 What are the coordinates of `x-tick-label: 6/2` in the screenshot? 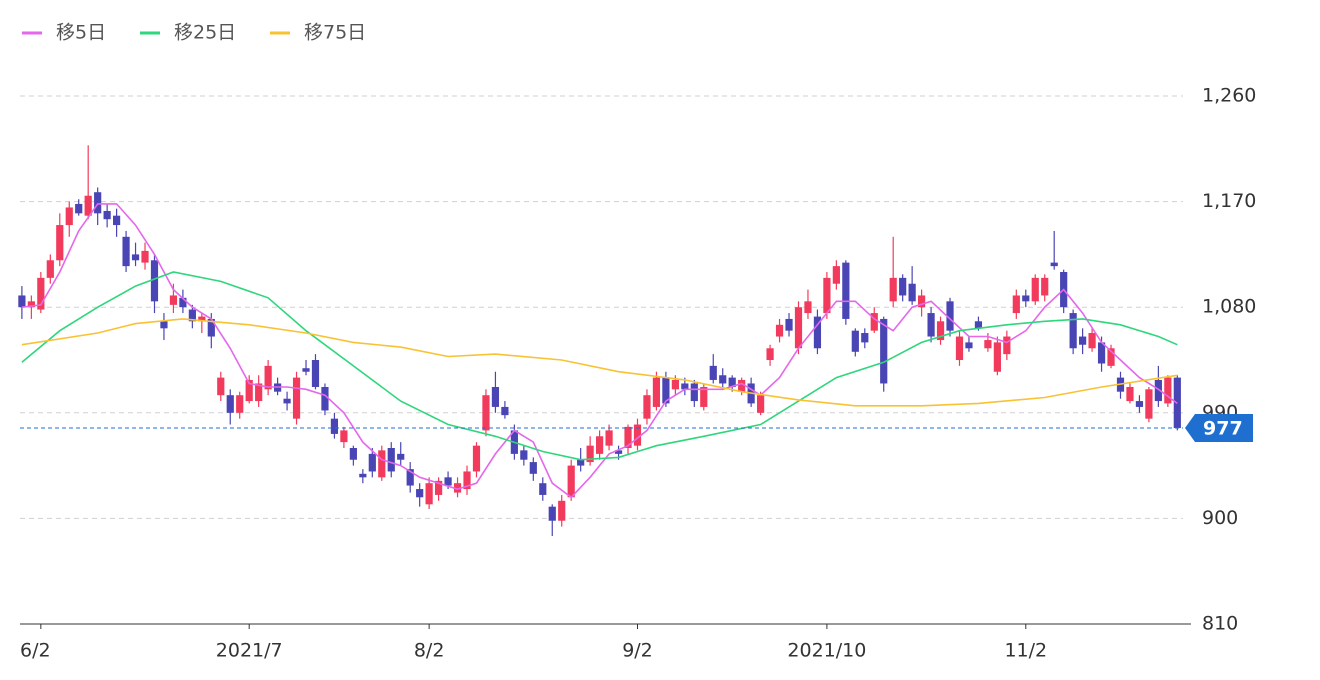 It's located at (35, 651).